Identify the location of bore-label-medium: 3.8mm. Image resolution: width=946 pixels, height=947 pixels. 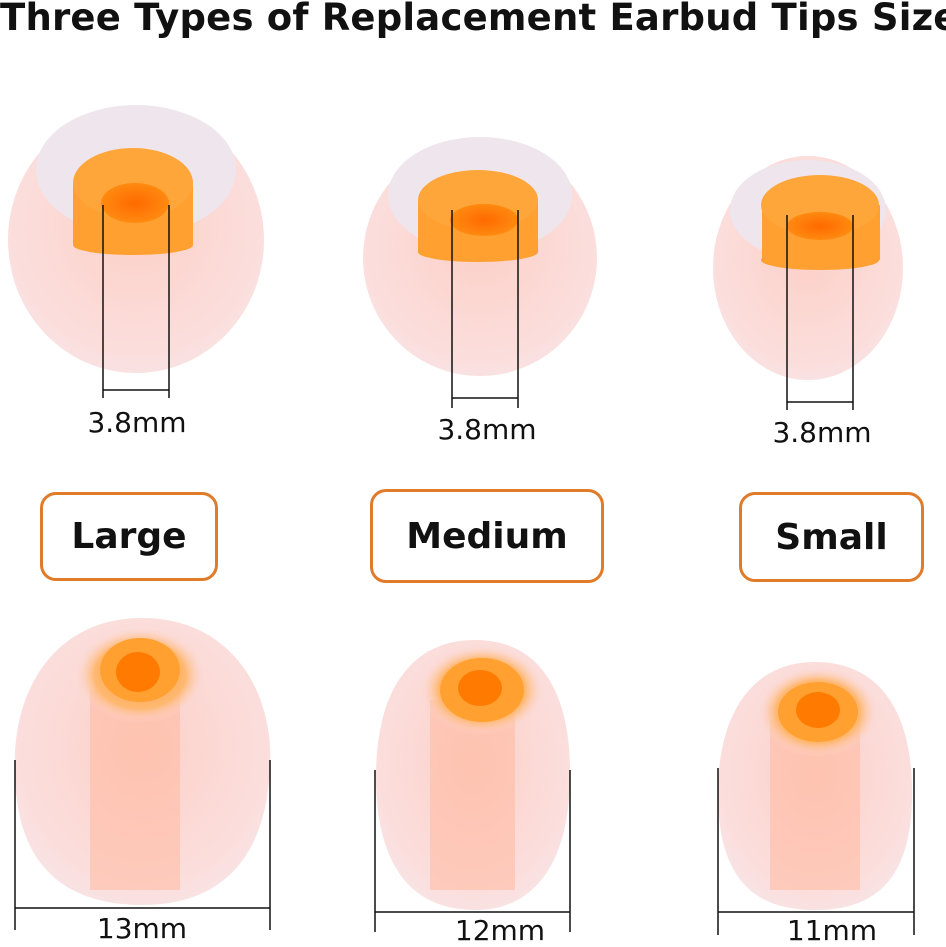
(487, 429).